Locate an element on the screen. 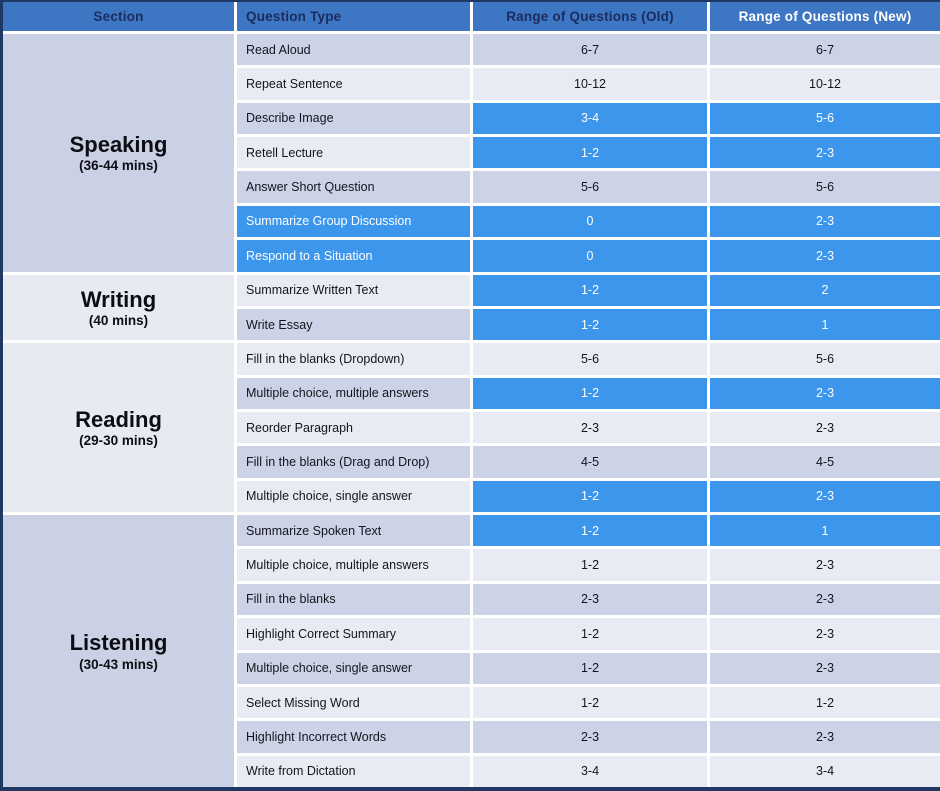 This screenshot has width=940, height=791. question-type-cell: Write from Dictation is located at coordinates (353, 771).